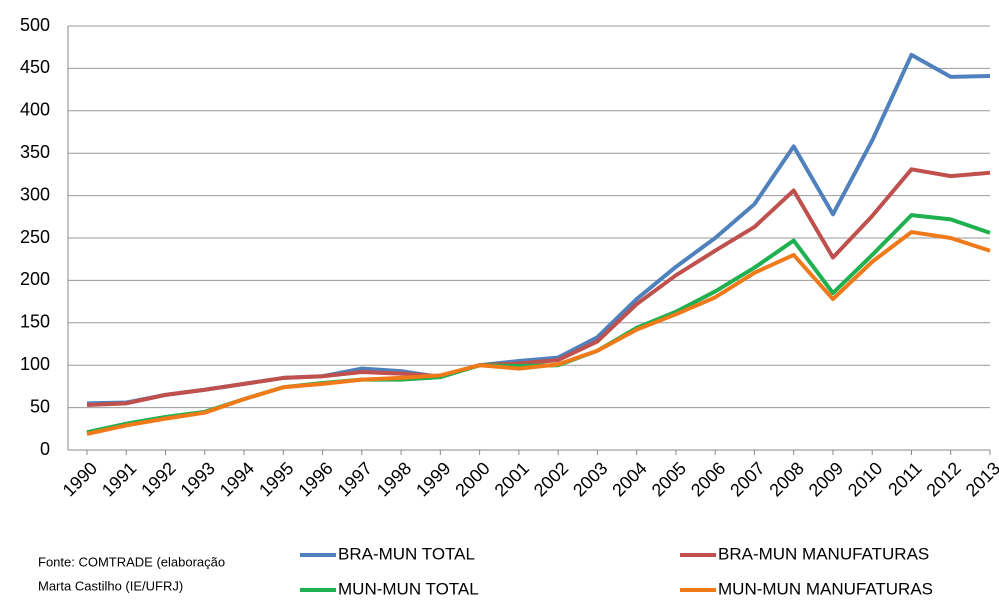 The height and width of the screenshot is (607, 999). What do you see at coordinates (406, 553) in the screenshot?
I see `legend-label: BRA-MUN TOTAL` at bounding box center [406, 553].